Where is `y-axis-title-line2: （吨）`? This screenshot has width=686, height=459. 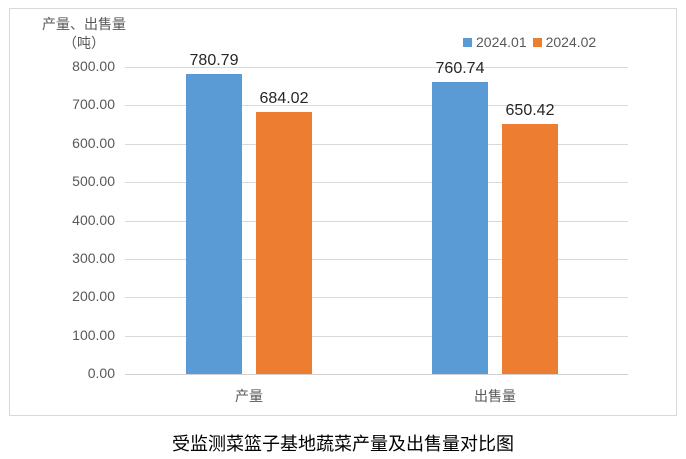 y-axis-title-line2: （吨） is located at coordinates (84, 44).